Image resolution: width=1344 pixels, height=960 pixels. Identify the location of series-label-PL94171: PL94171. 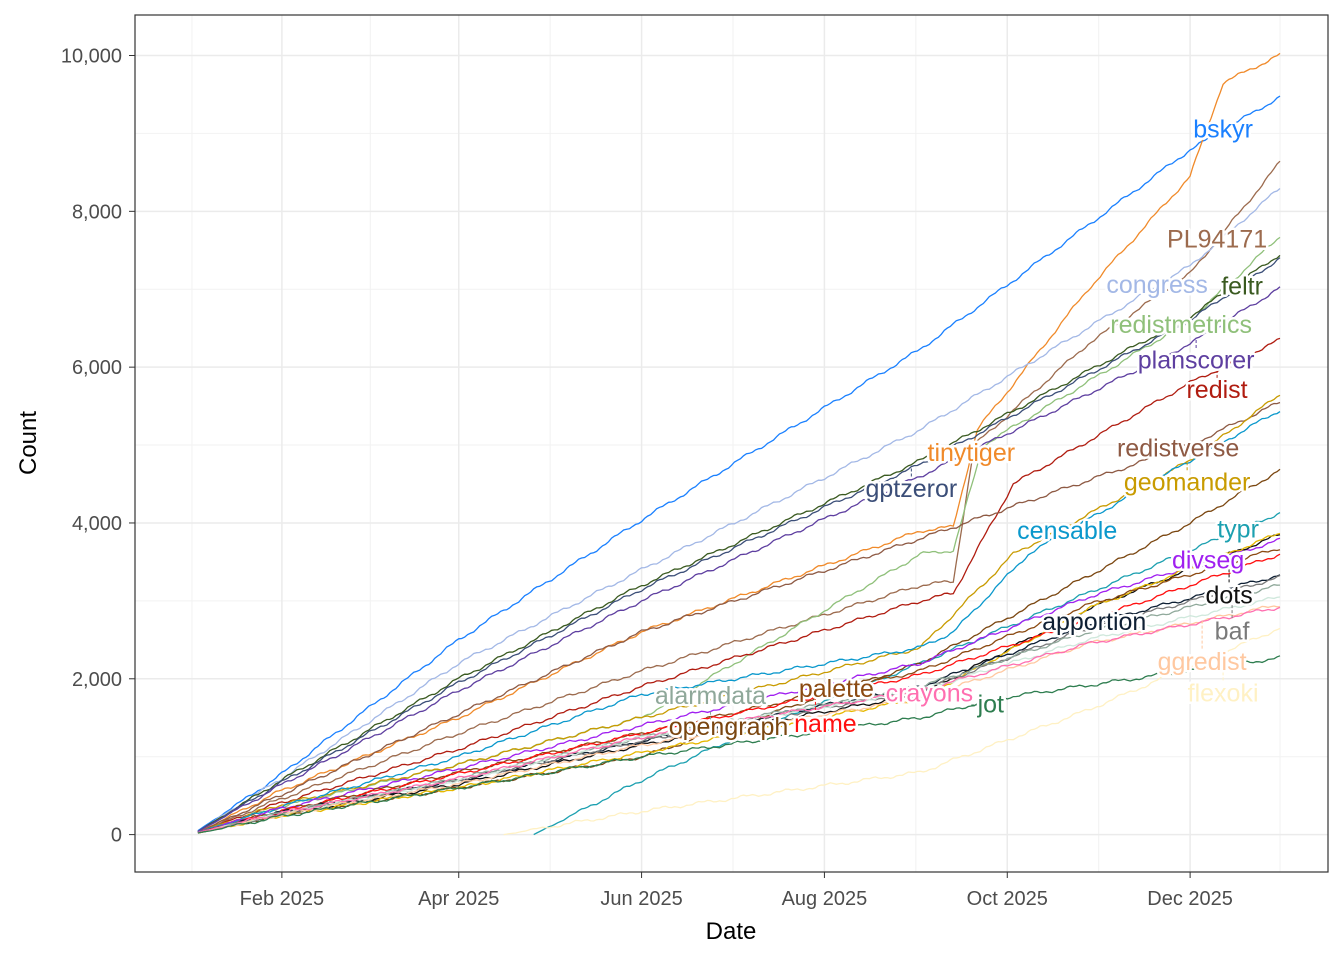
(1217, 240).